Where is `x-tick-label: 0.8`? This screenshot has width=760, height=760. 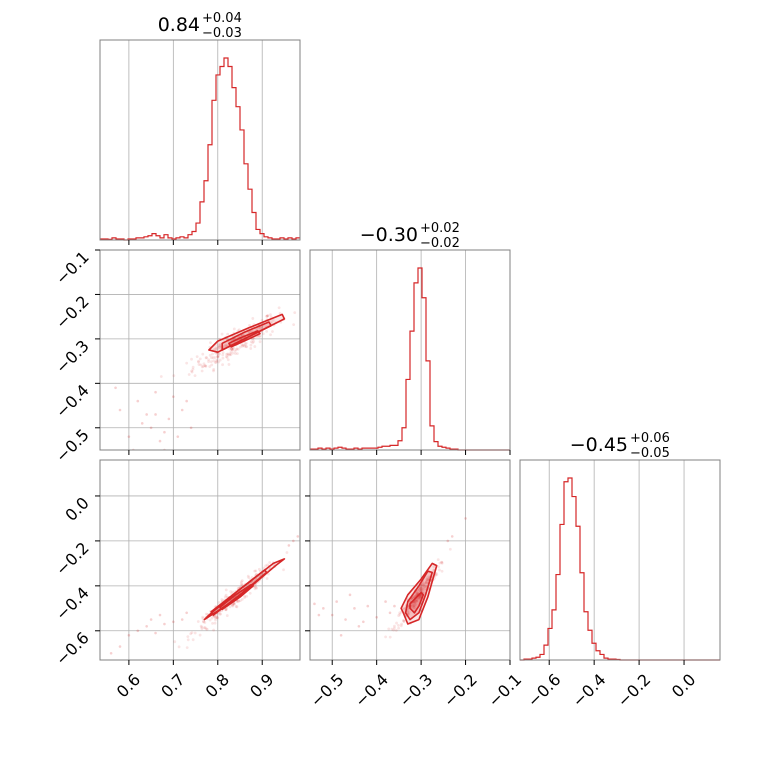
x-tick-label: 0.8 is located at coordinates (217, 685).